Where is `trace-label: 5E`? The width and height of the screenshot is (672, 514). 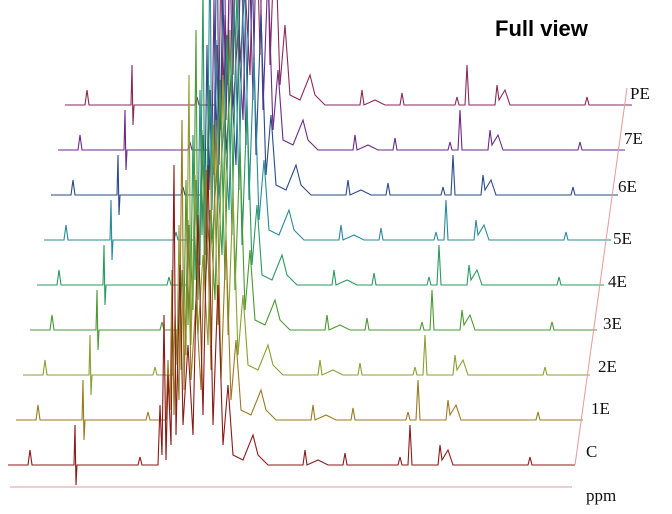 trace-label: 5E is located at coordinates (622, 238).